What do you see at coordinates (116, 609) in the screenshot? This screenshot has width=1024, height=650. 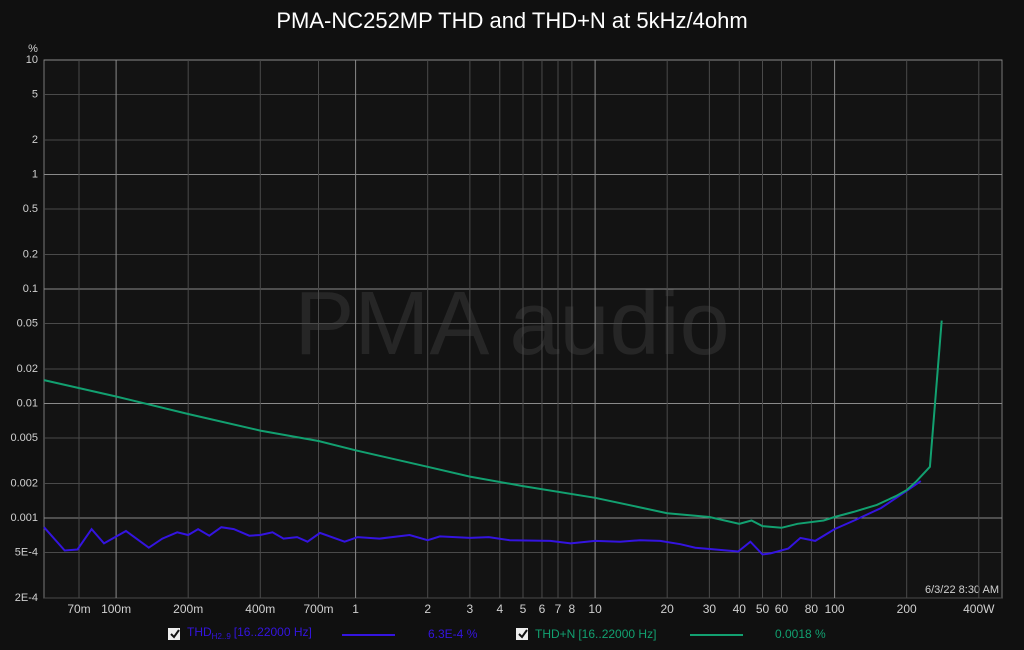 I see `x-tick-label: 100m` at bounding box center [116, 609].